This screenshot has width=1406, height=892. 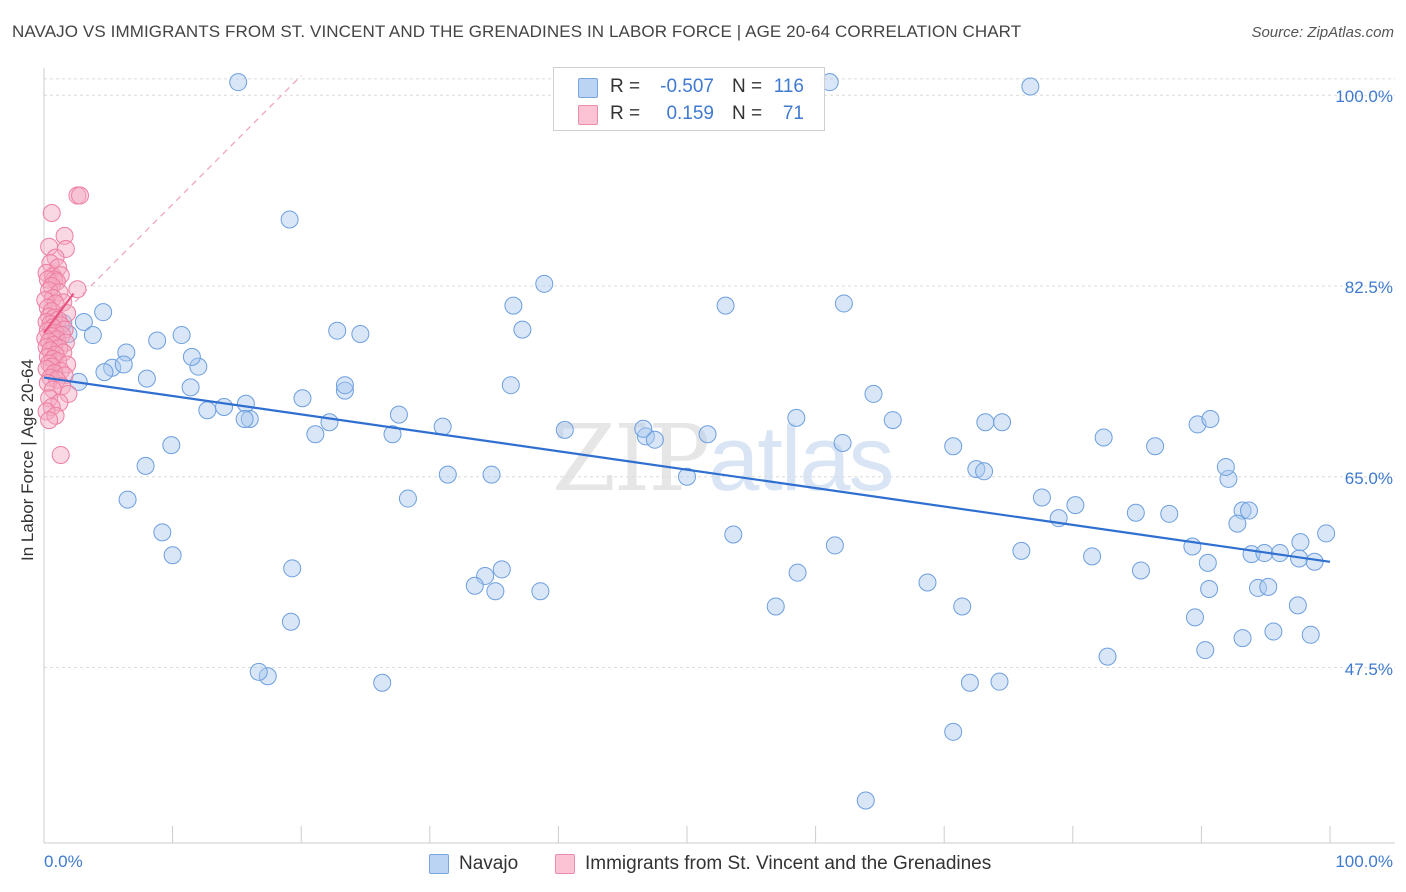 I want to click on x-tick-0: 0.0%, so click(x=63, y=861).